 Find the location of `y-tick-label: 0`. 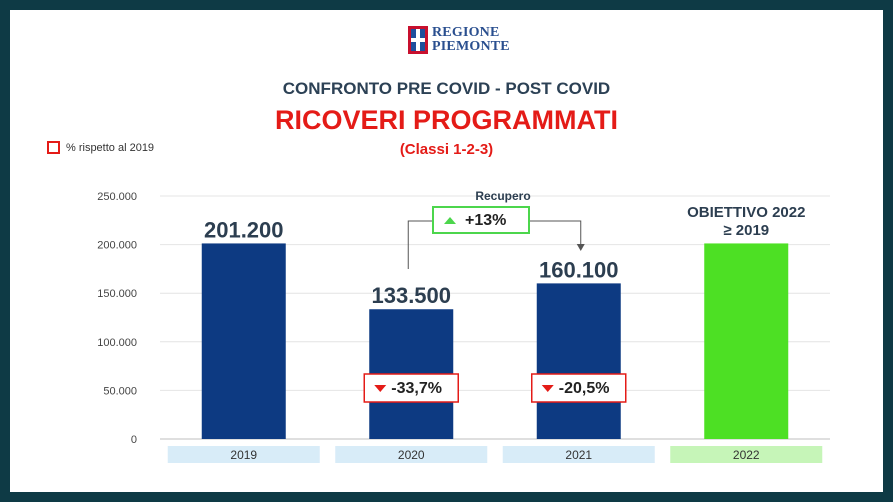

y-tick-label: 0 is located at coordinates (134, 440).